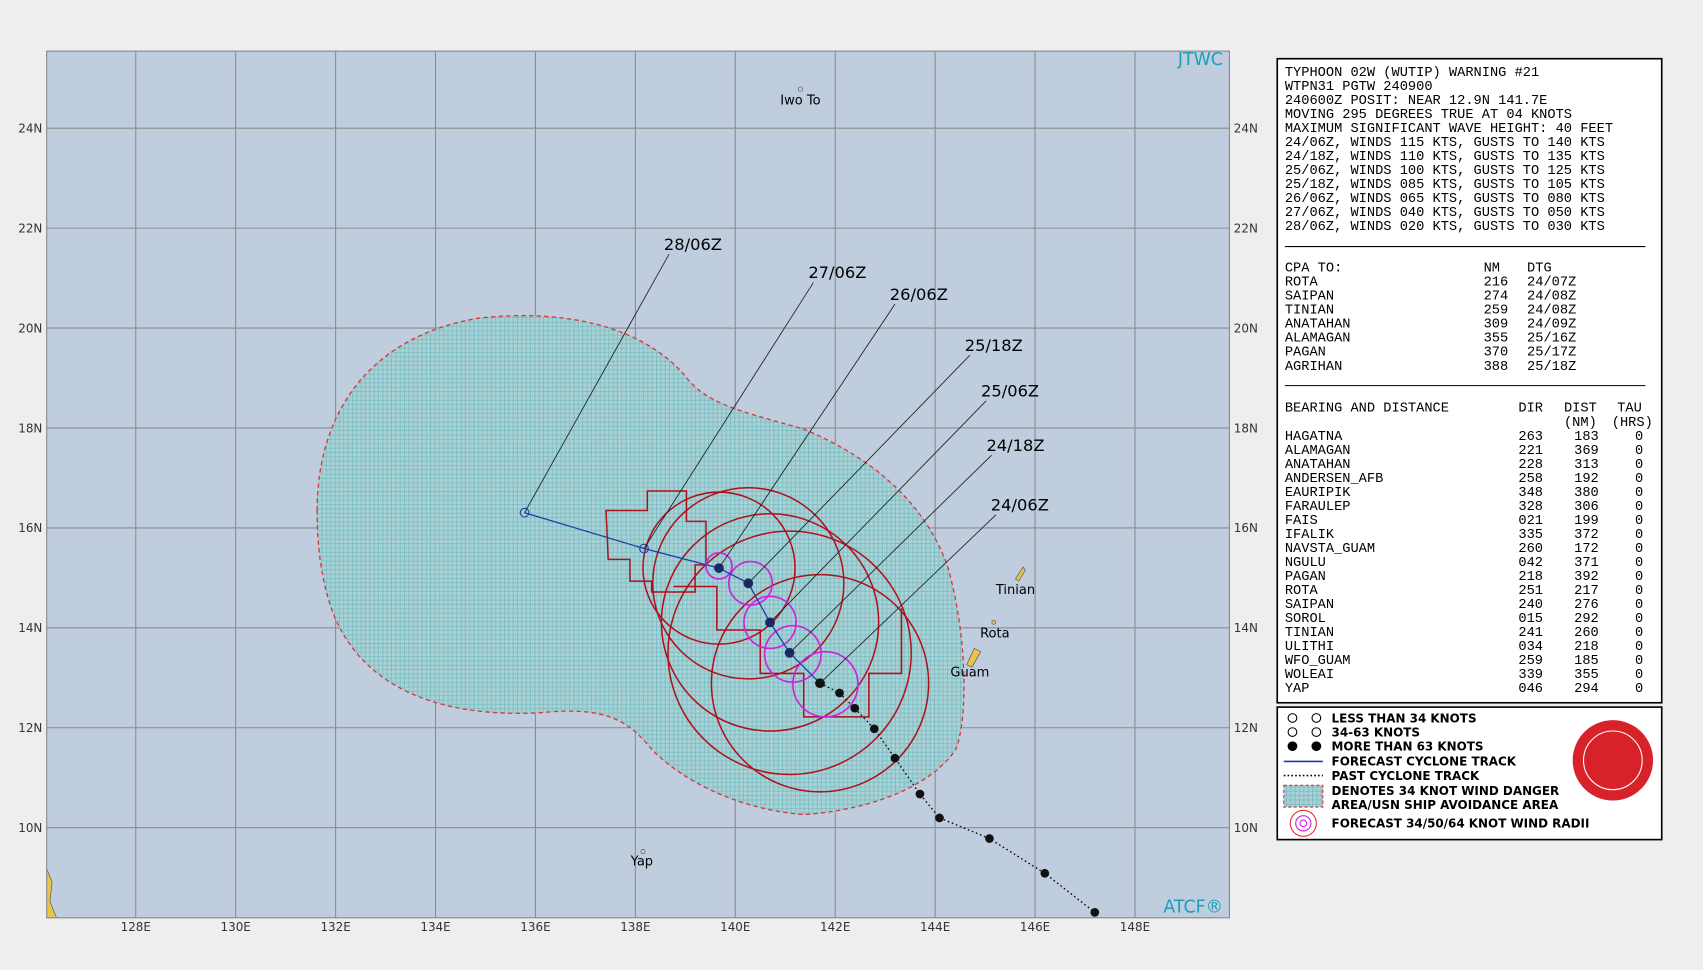  I want to click on bearing-cell: 276, so click(1586, 605).